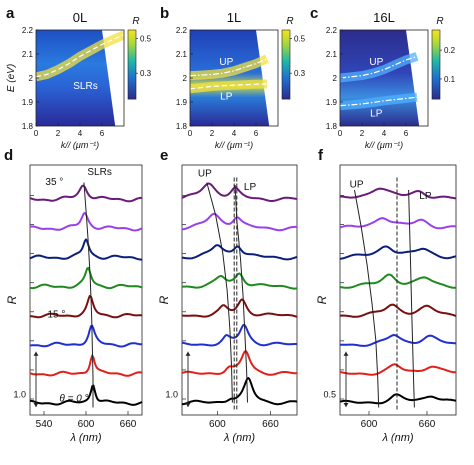 The height and width of the screenshot is (465, 474). I want to click on x-tick-label: 540, so click(44, 424).